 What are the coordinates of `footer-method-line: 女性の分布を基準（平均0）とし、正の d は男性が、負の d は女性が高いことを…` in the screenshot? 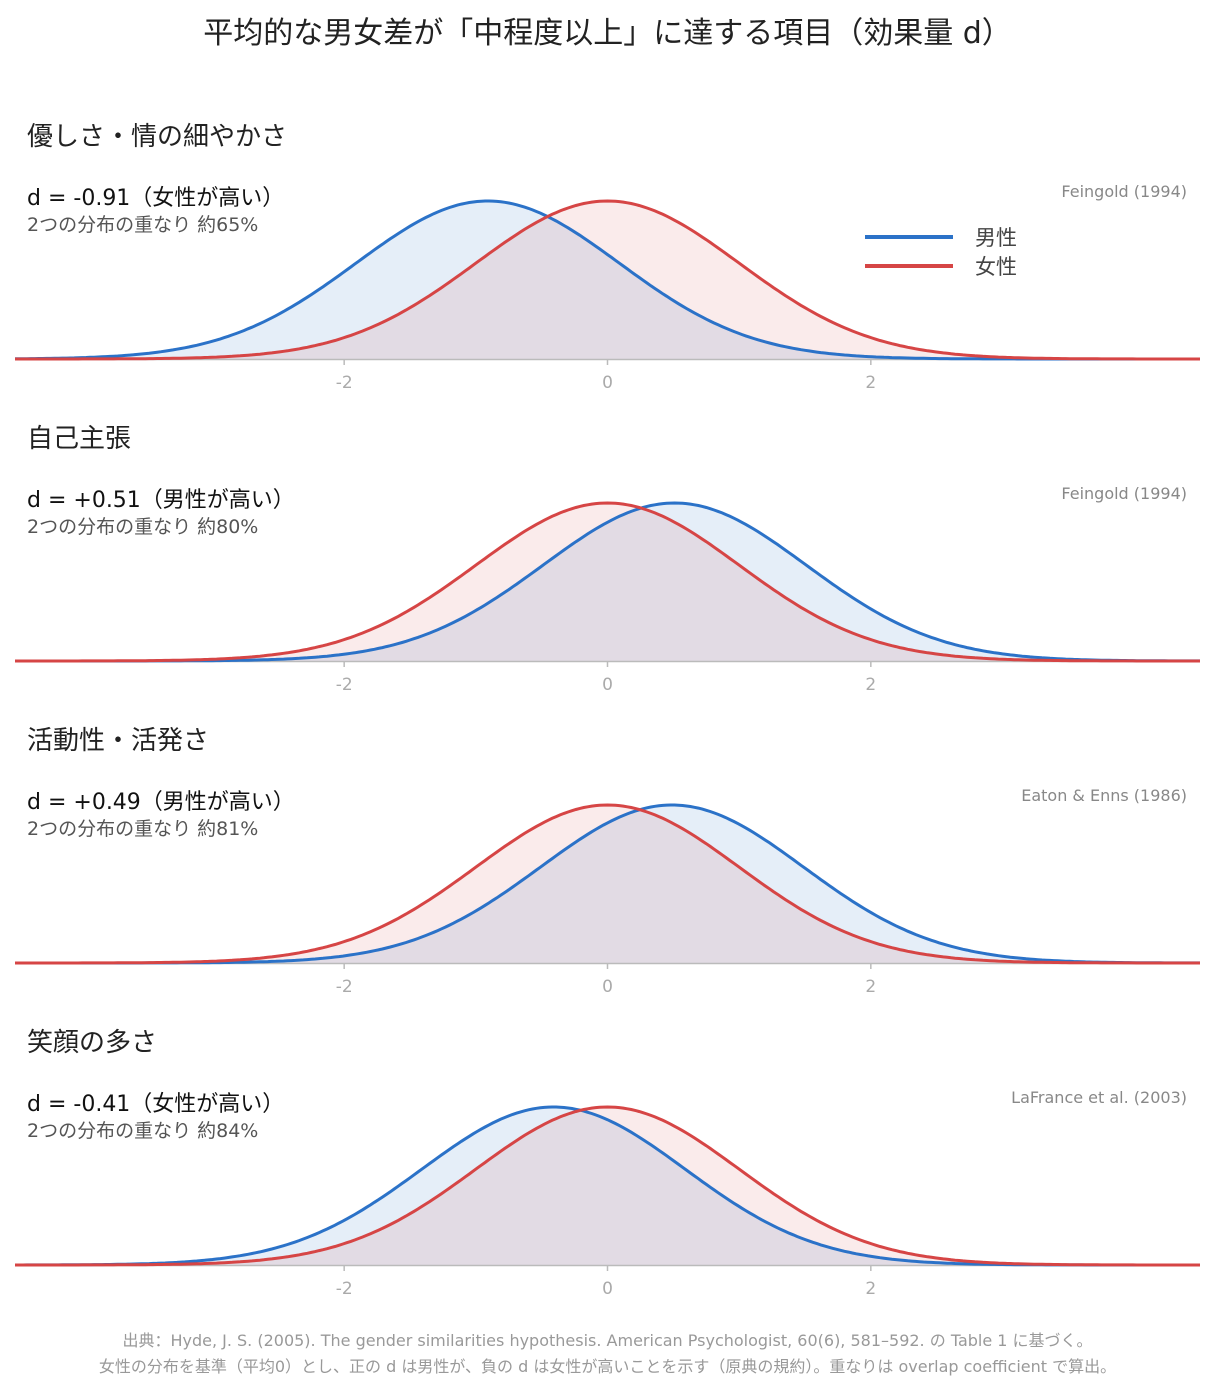 It's located at (607, 1366).